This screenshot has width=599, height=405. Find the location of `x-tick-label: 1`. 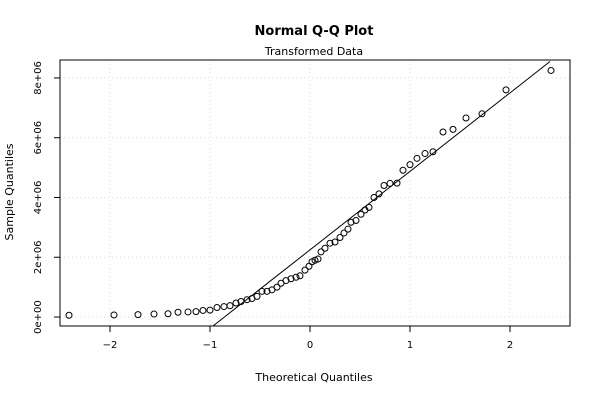

x-tick-label: 1 is located at coordinates (410, 345).